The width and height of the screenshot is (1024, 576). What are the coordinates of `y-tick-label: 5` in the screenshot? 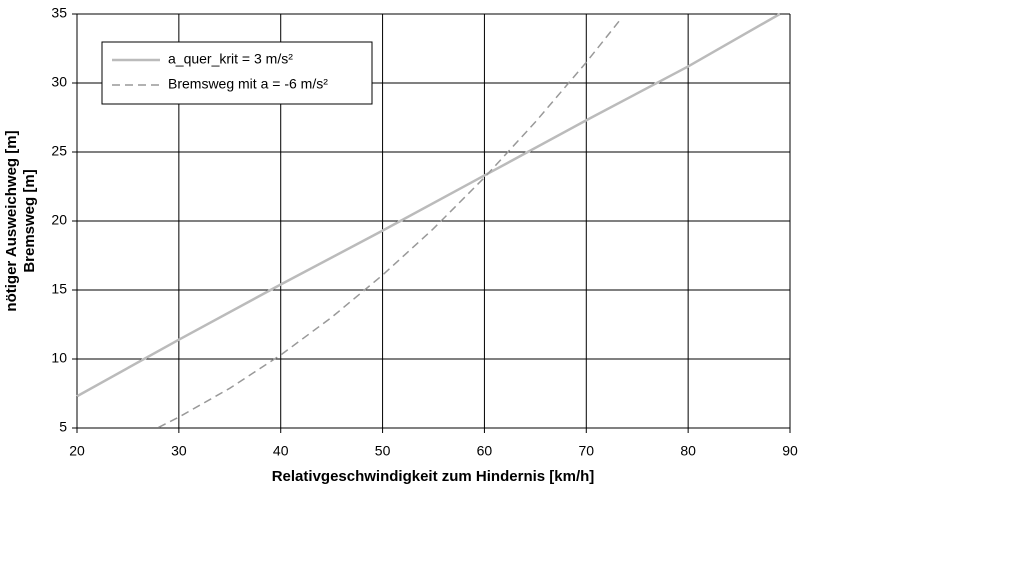 It's located at (63, 427).